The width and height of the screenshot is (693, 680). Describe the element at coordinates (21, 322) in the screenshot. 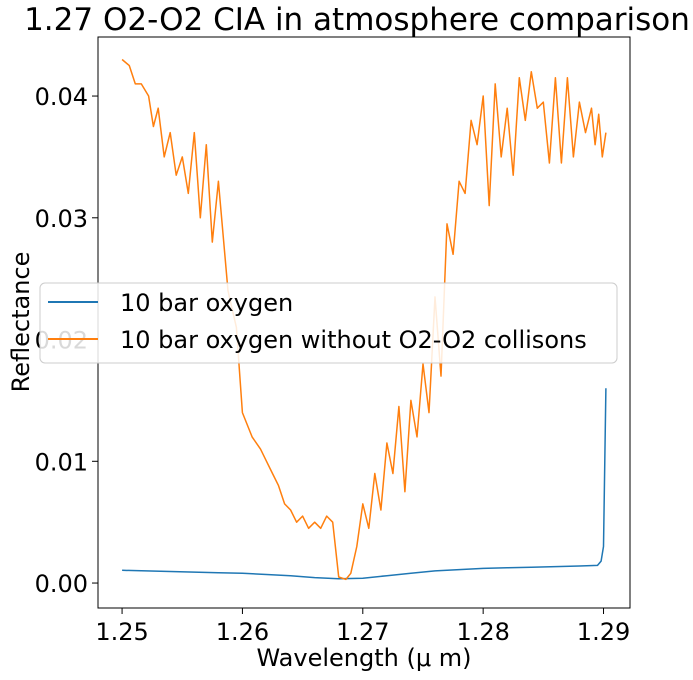

I see `y-axis-label: Reflectance` at that location.